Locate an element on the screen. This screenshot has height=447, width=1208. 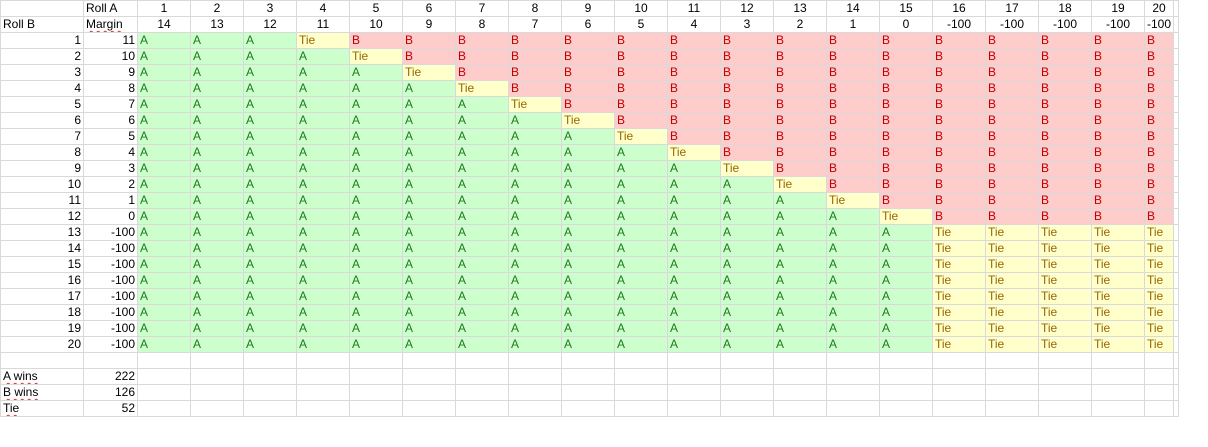
roll-a-header: 8 is located at coordinates (535, 8).